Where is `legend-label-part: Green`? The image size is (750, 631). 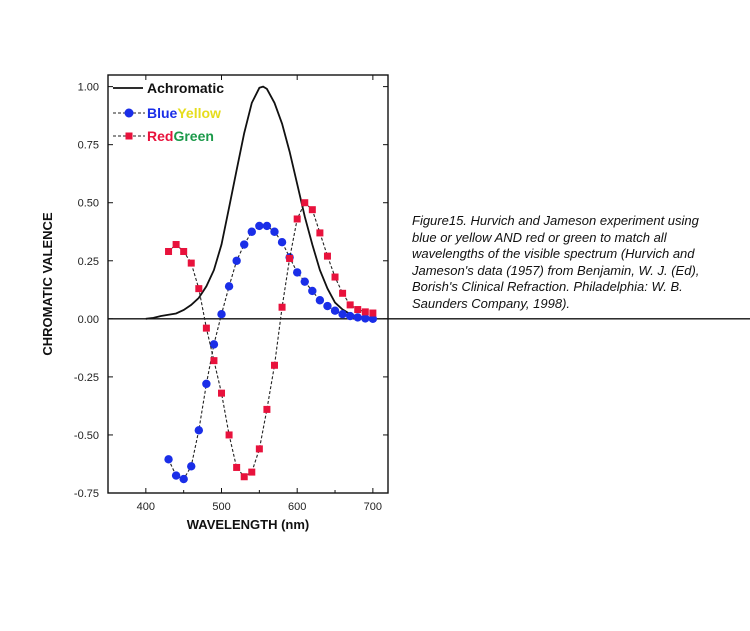
legend-label-part: Green is located at coordinates (193, 136).